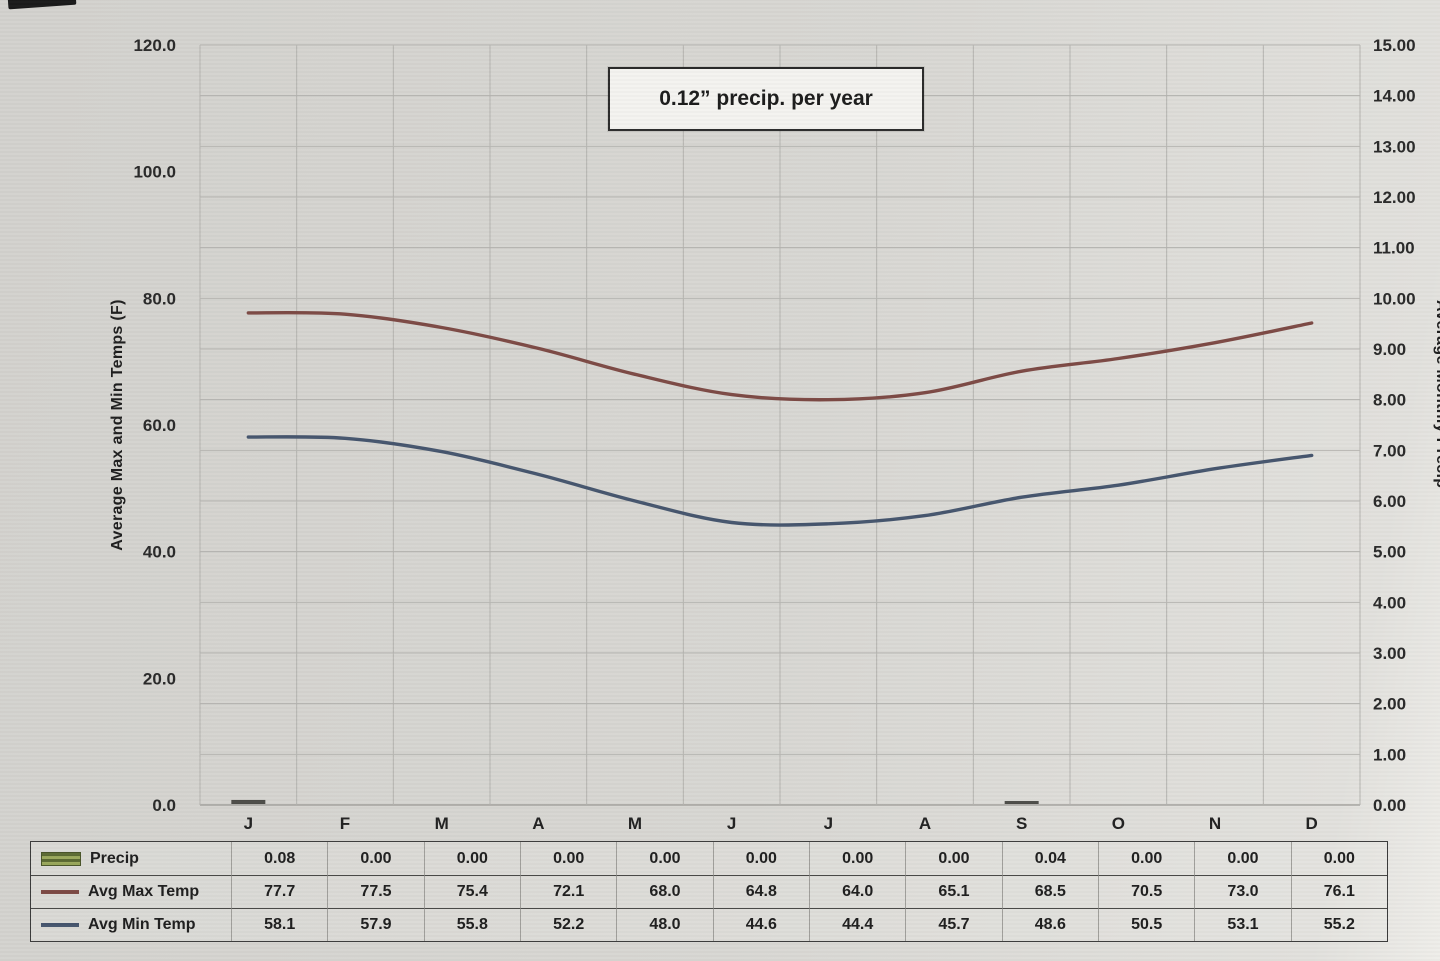 The image size is (1440, 961). What do you see at coordinates (1242, 924) in the screenshot?
I see `table-cell-value: 53.1` at bounding box center [1242, 924].